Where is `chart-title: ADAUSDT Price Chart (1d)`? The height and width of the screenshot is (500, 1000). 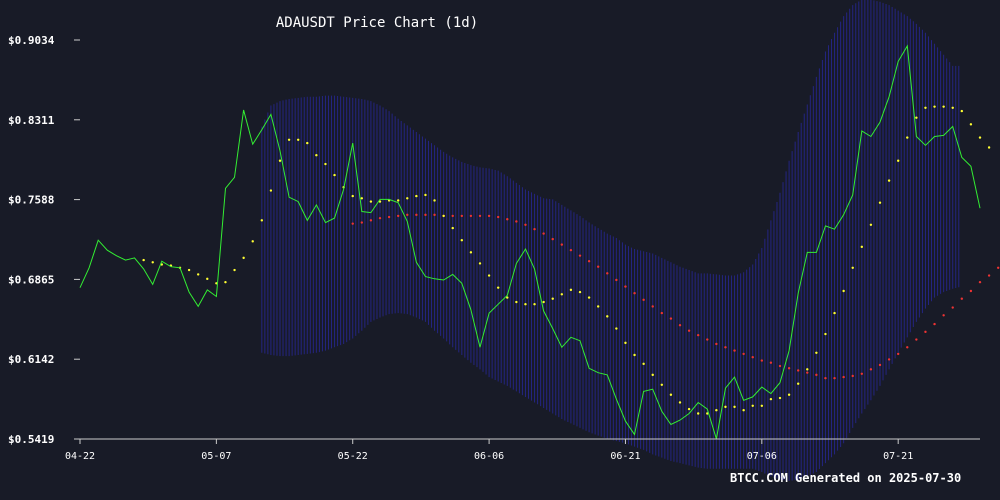
chart-title: ADAUSDT Price Chart (1d) is located at coordinates (377, 23).